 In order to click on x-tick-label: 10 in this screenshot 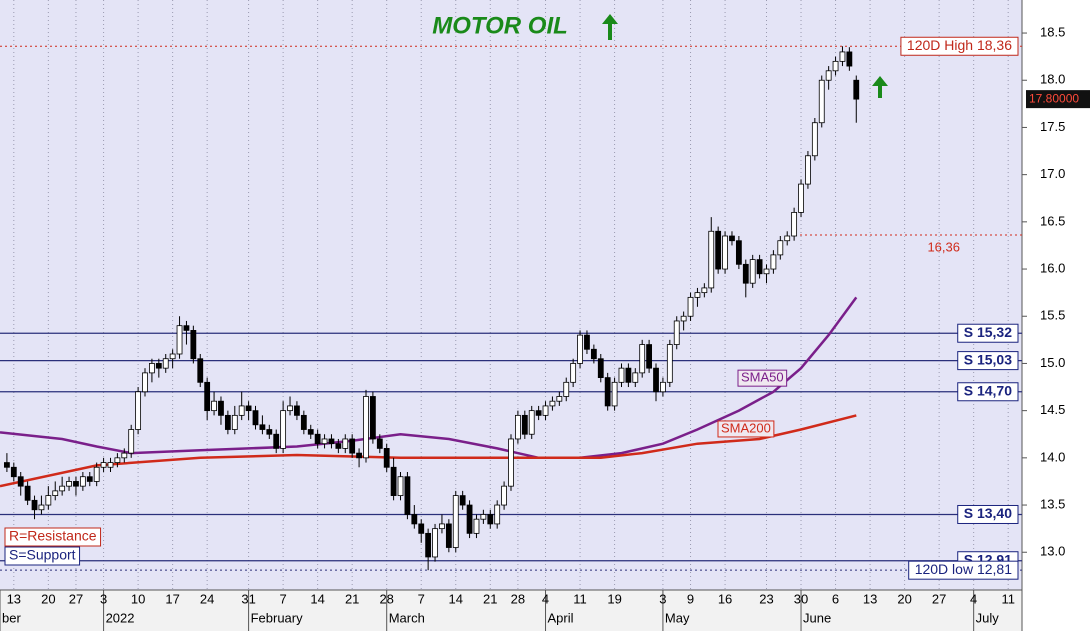, I will do `click(138, 598)`.